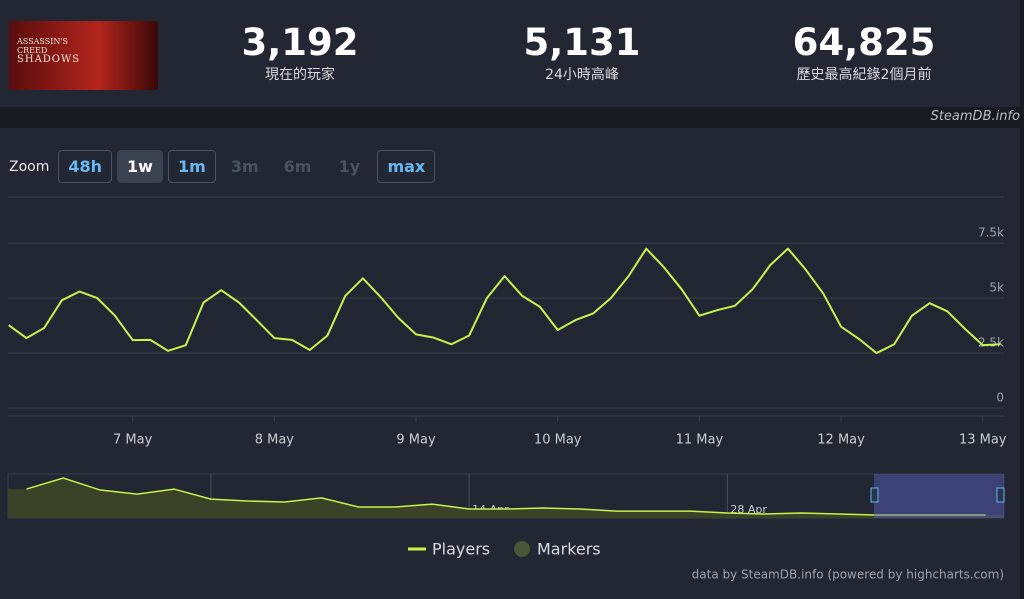  What do you see at coordinates (991, 233) in the screenshot?
I see `y-tick-label: 7.5k` at bounding box center [991, 233].